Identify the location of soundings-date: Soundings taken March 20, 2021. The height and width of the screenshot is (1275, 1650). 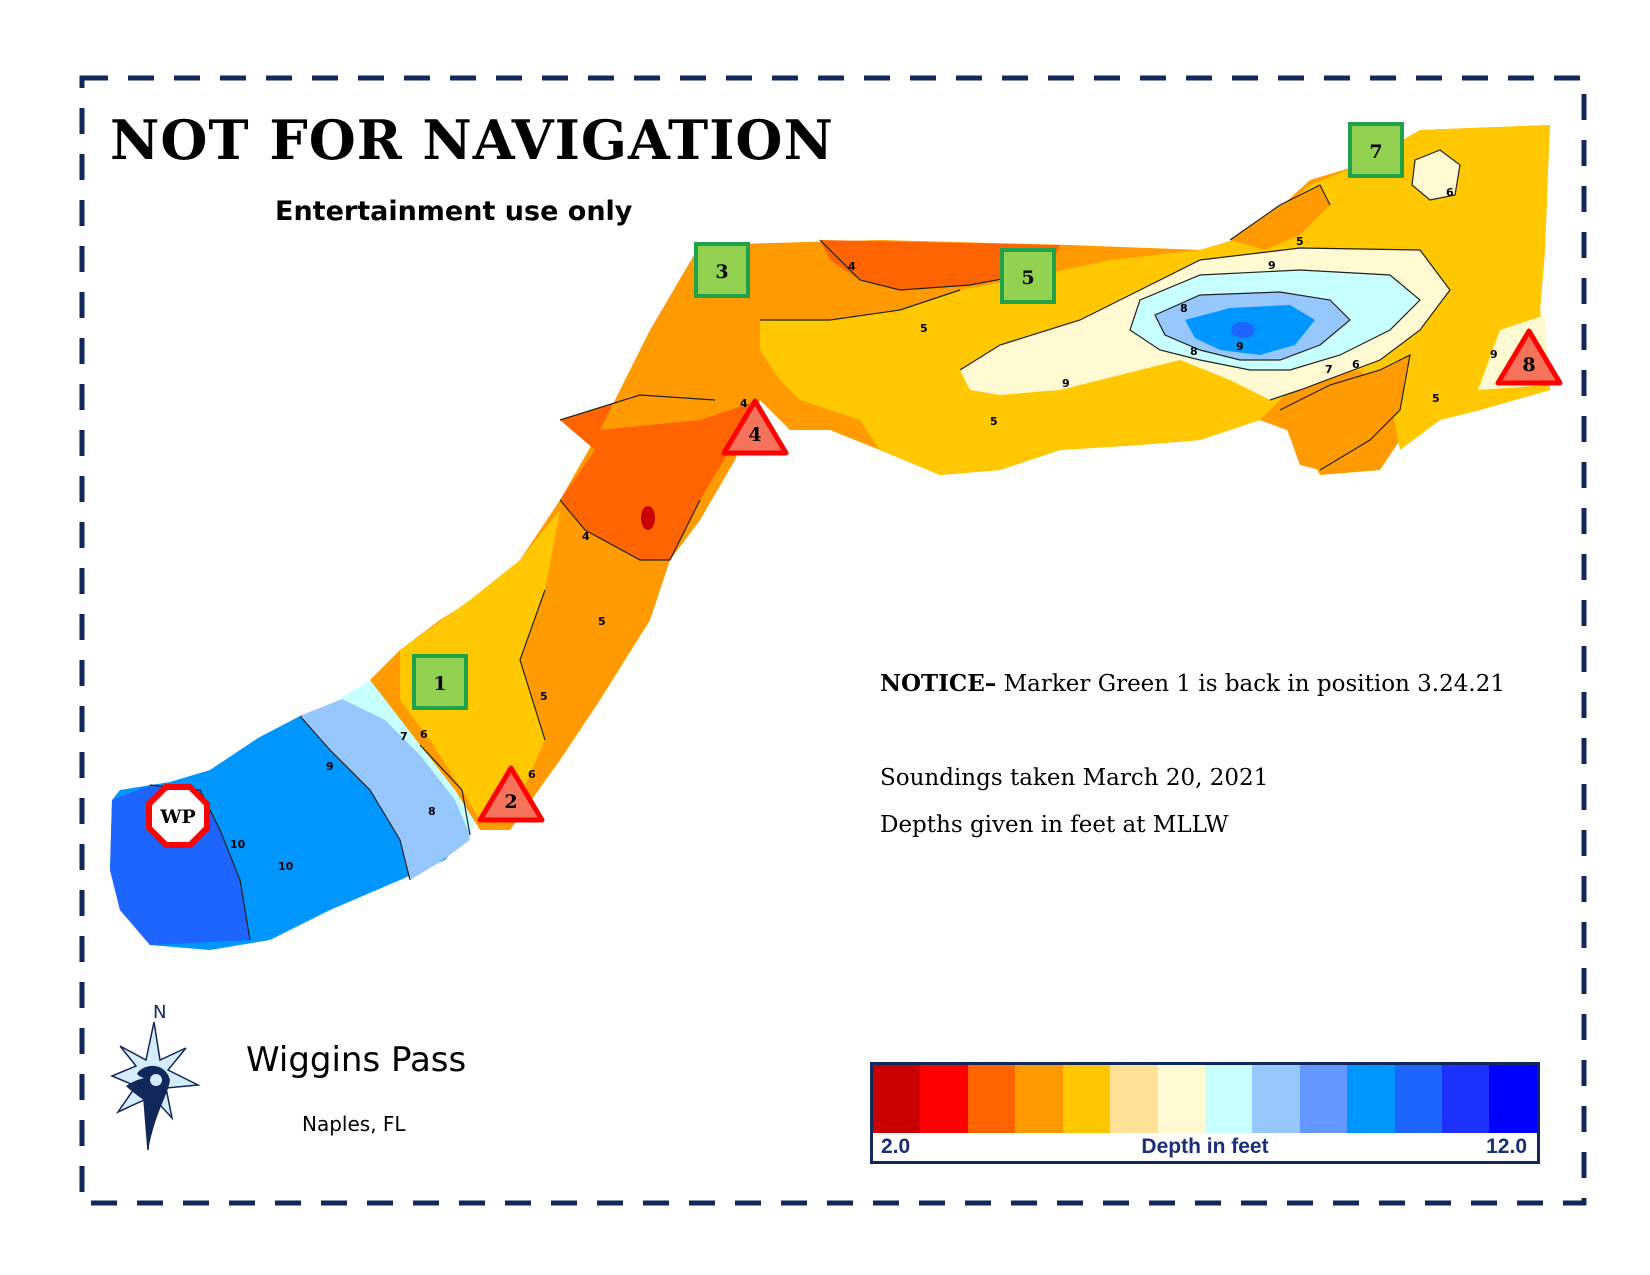
(1074, 778).